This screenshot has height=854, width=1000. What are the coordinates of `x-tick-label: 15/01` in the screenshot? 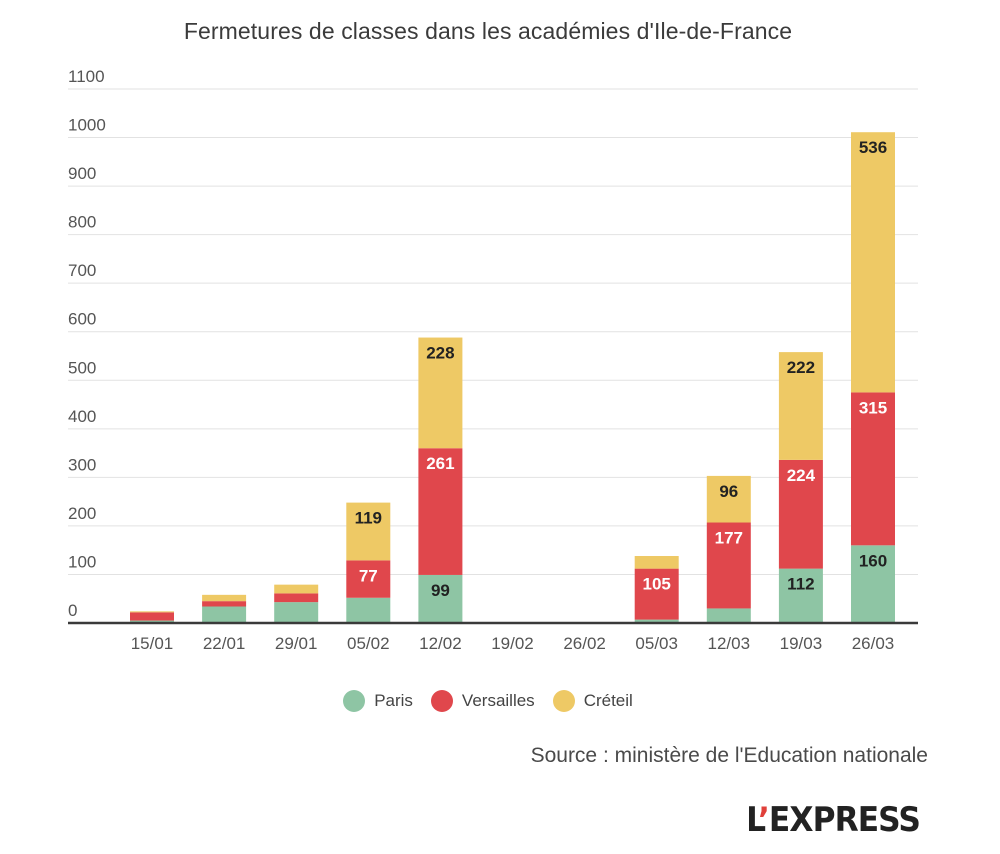 It's located at (152, 643).